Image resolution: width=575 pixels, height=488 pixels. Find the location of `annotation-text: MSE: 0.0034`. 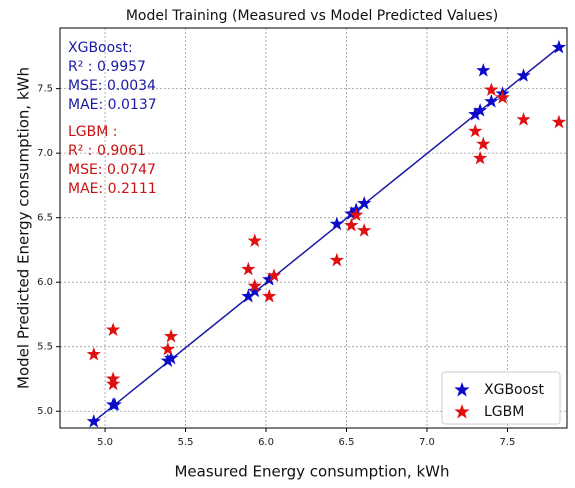

annotation-text: MSE: 0.0034 is located at coordinates (112, 86).